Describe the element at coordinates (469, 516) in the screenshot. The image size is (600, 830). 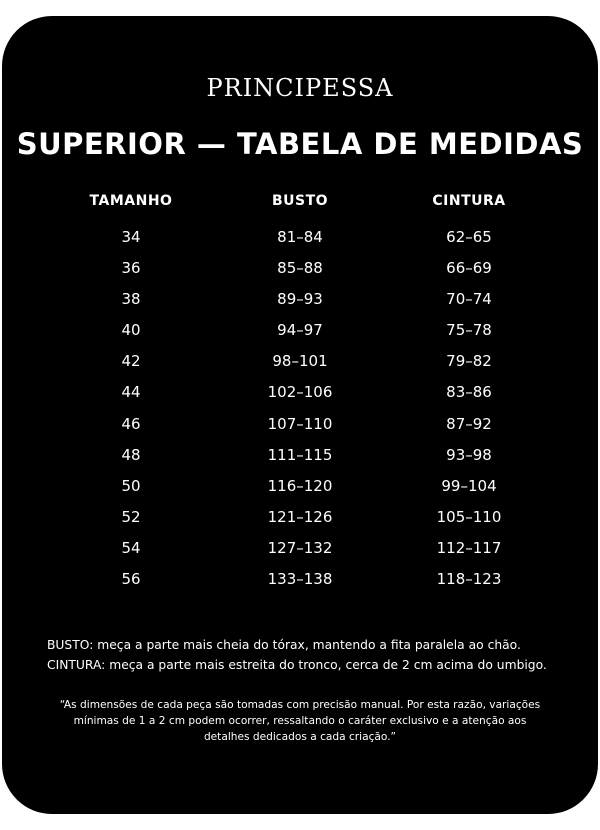
I see `table-cell: 105–110` at that location.